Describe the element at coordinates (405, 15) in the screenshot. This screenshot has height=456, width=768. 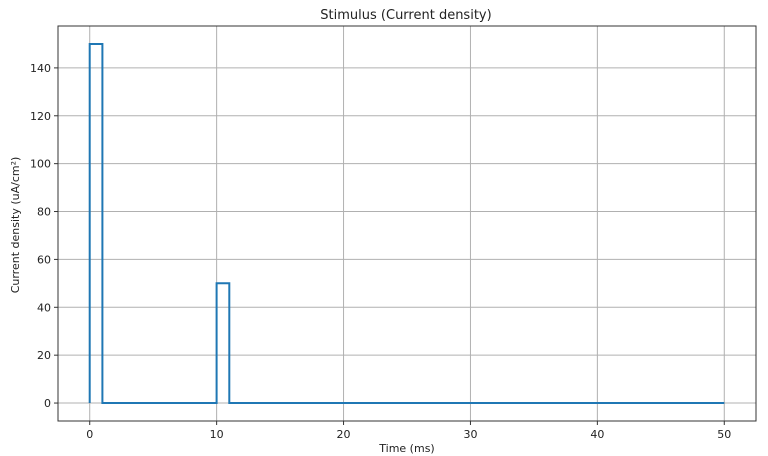
I see `chart-title: Stimulus (Current density)` at that location.